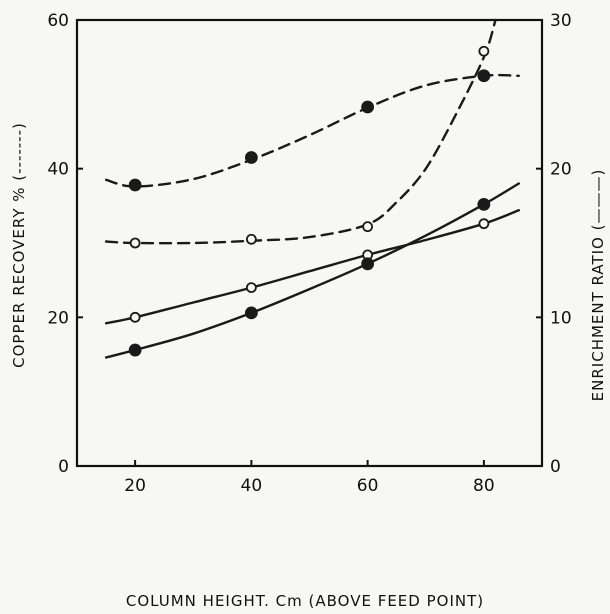 The height and width of the screenshot is (614, 610). I want to click on x-tick-label: 20, so click(135, 486).